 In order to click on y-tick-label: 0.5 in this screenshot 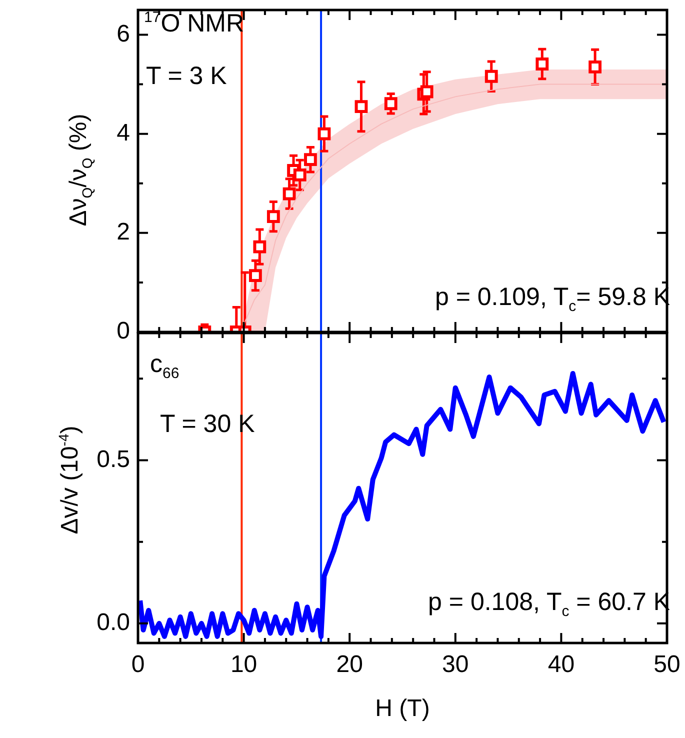, I will do `click(113, 459)`.